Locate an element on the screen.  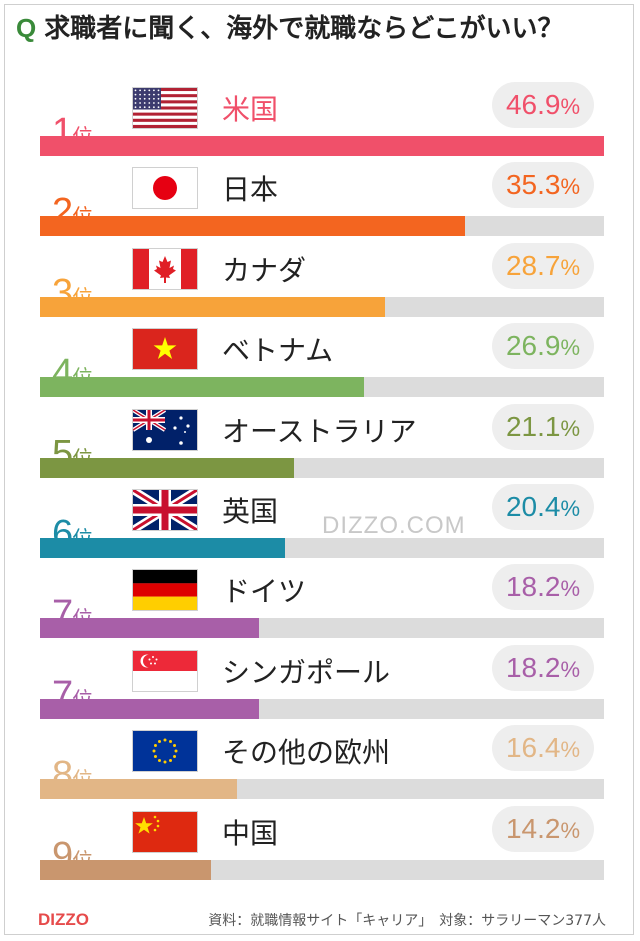
germany-flag-icon is located at coordinates (165, 590).